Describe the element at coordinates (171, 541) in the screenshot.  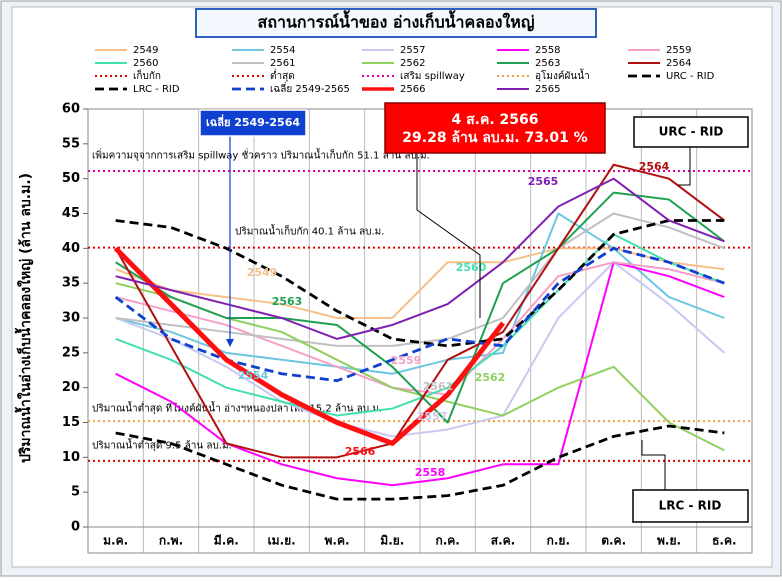
I see `x-tick-label: ก.พ.` at that location.